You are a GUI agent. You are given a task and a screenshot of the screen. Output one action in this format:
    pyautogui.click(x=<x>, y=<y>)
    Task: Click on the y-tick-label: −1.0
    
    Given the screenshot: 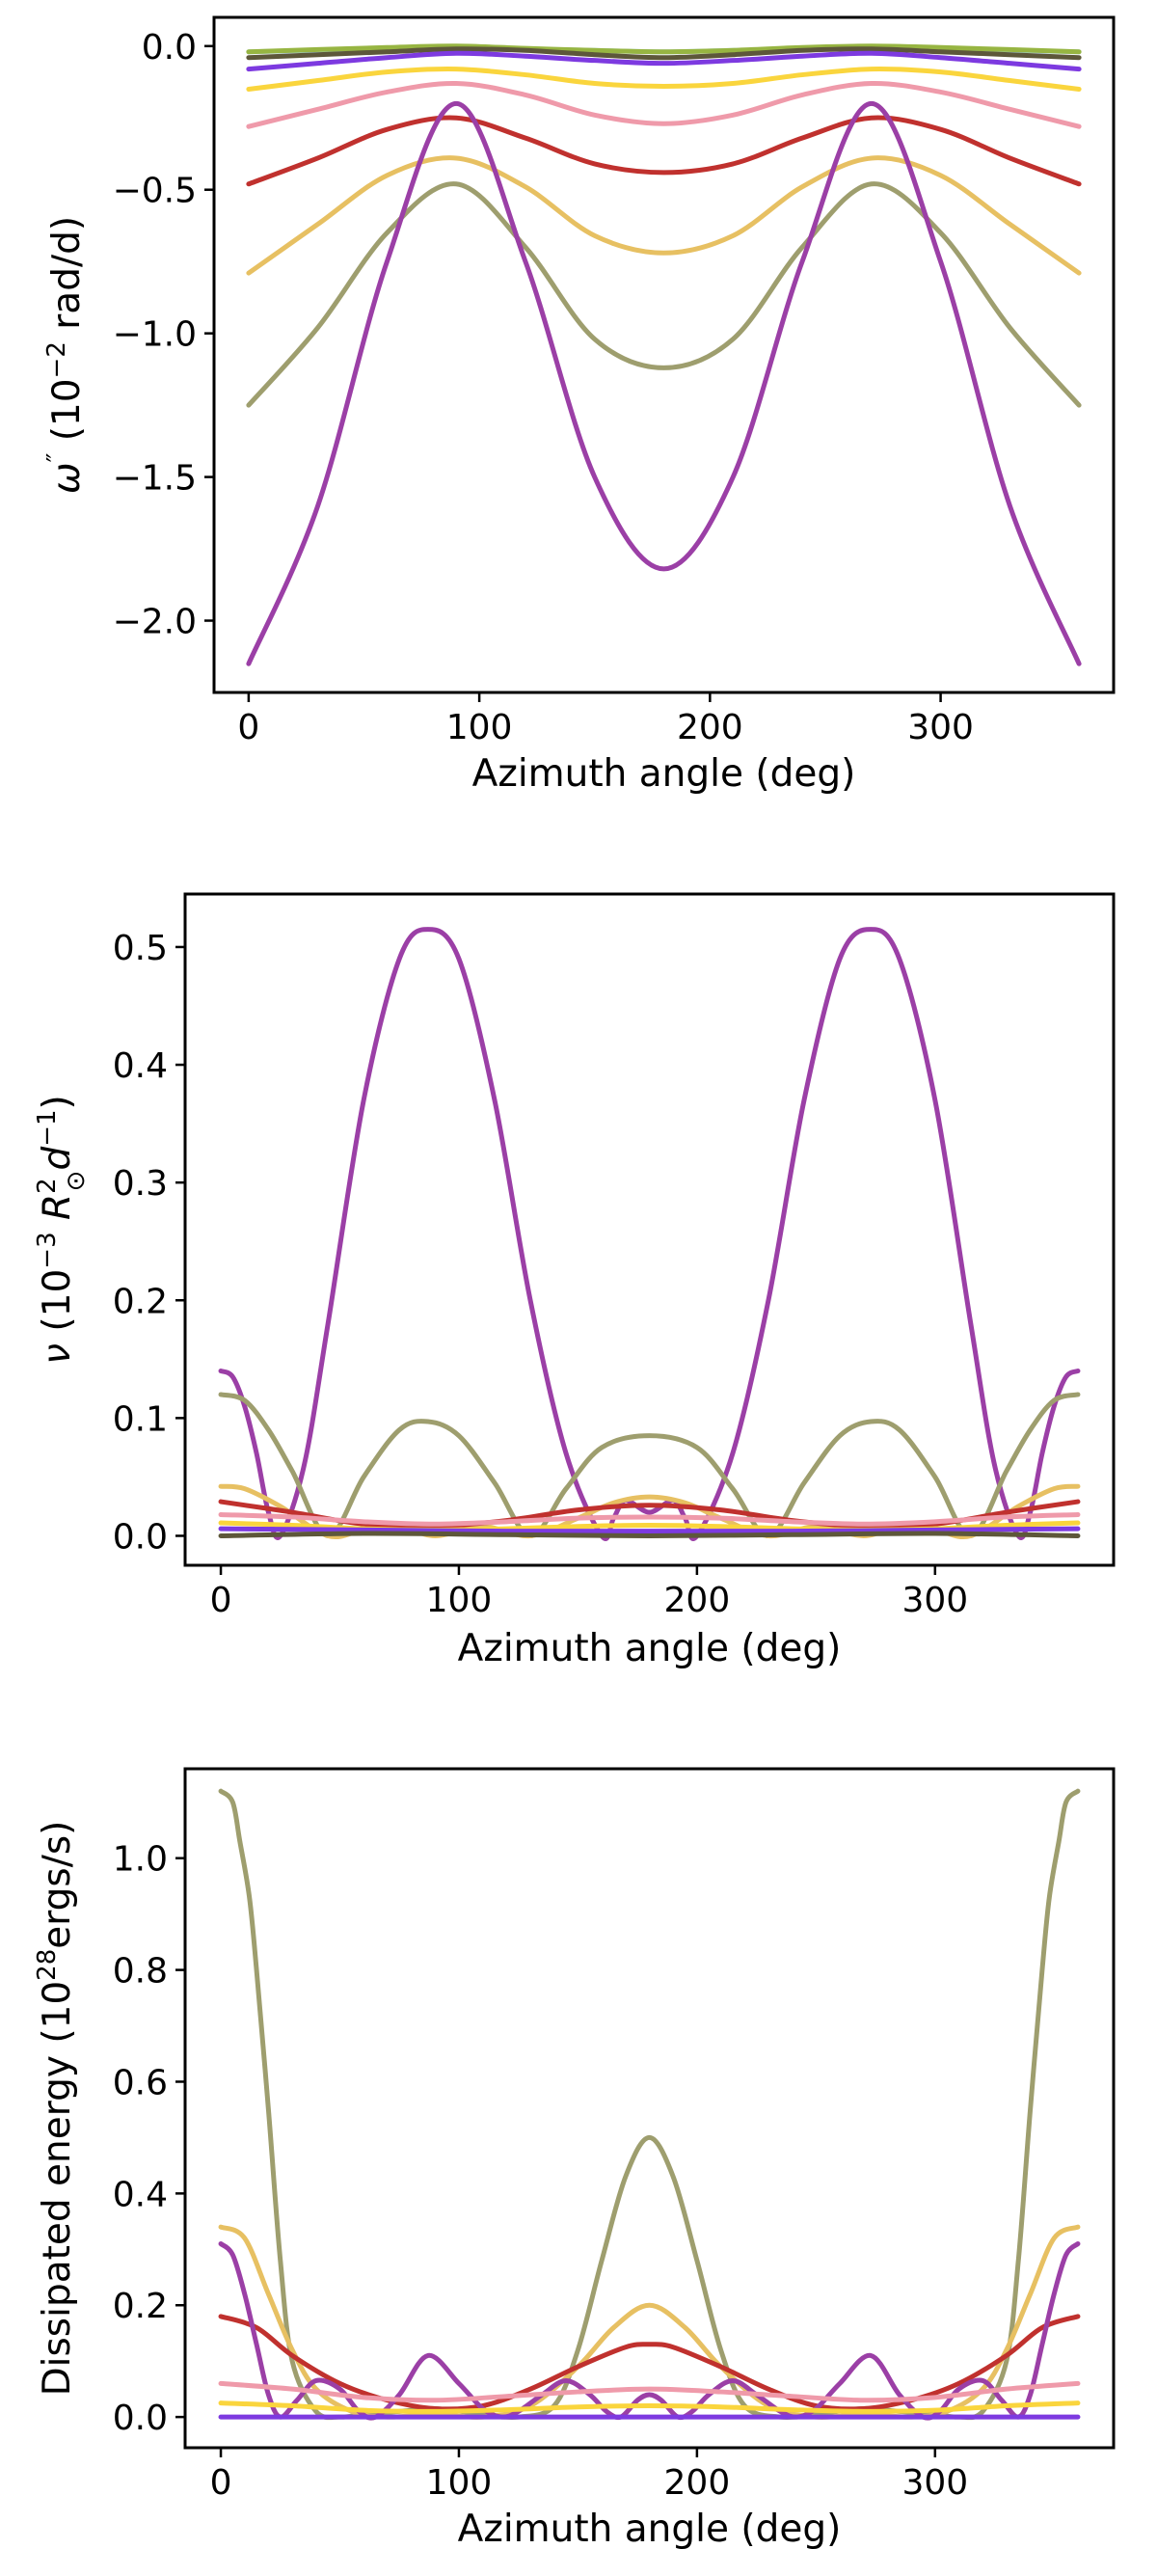 What is the action you would take?
    pyautogui.click(x=155, y=335)
    